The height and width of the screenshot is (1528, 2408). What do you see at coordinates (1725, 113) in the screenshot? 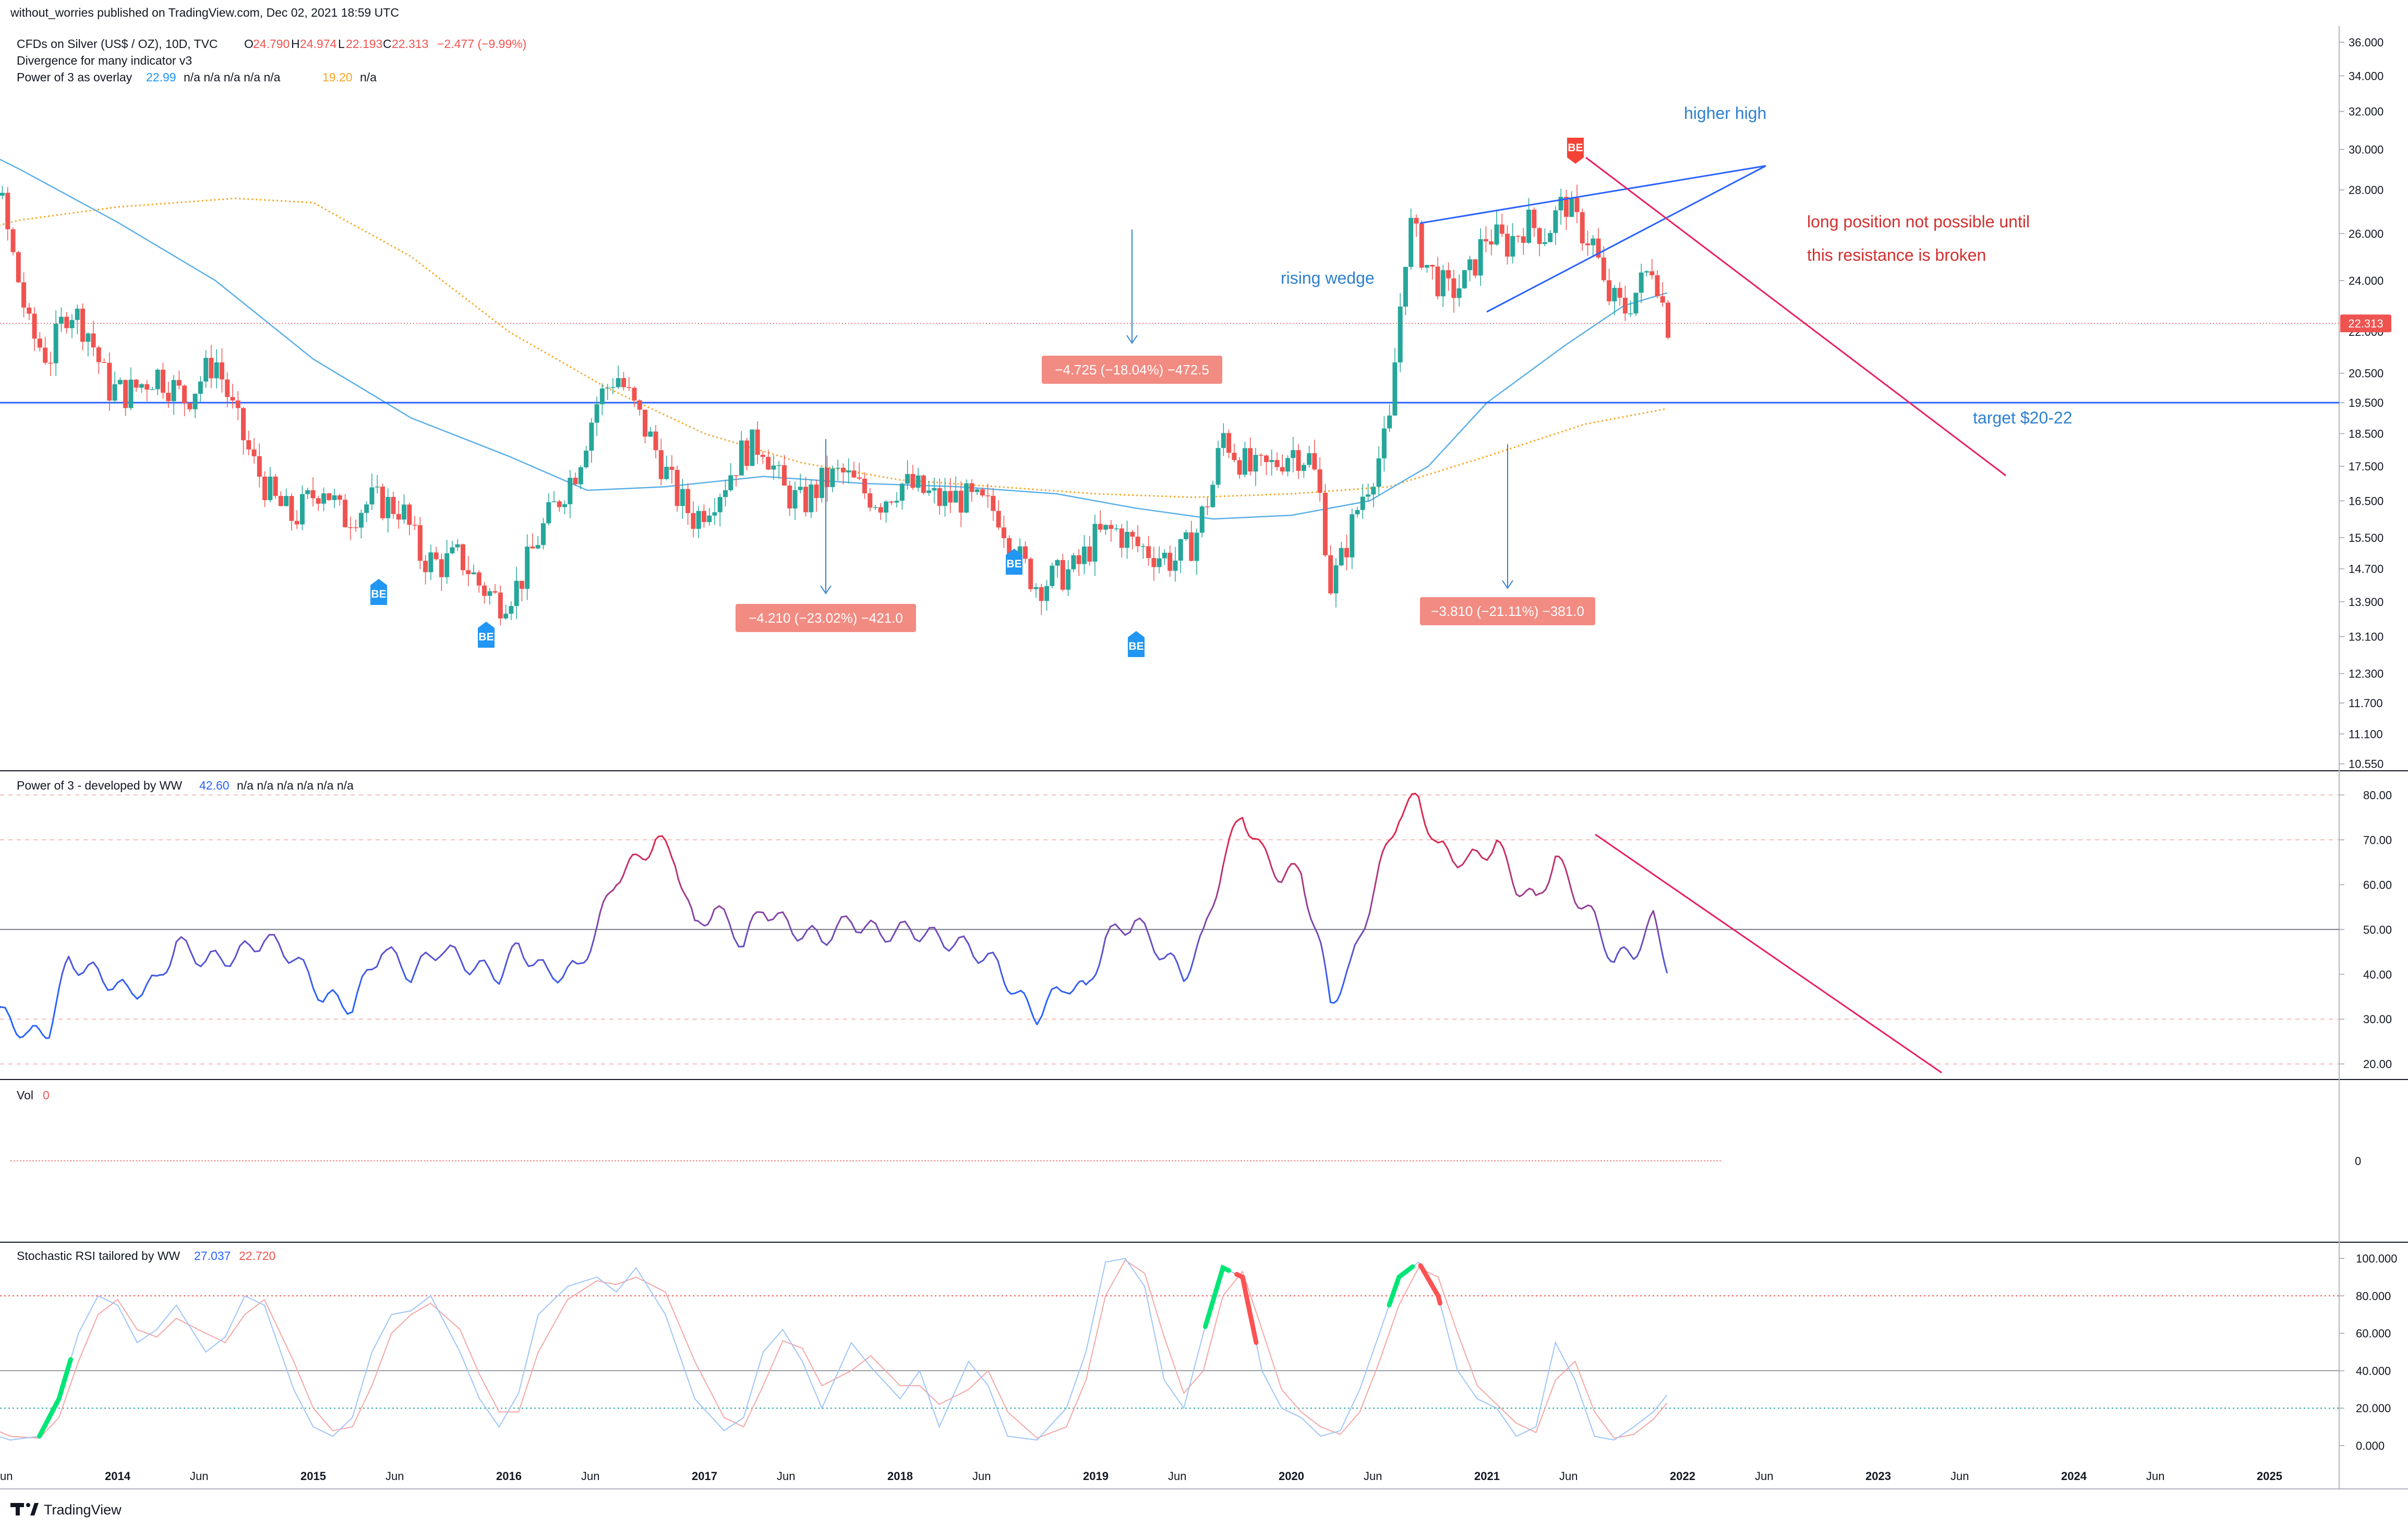
I see `annotation-higher-high: higher high` at bounding box center [1725, 113].